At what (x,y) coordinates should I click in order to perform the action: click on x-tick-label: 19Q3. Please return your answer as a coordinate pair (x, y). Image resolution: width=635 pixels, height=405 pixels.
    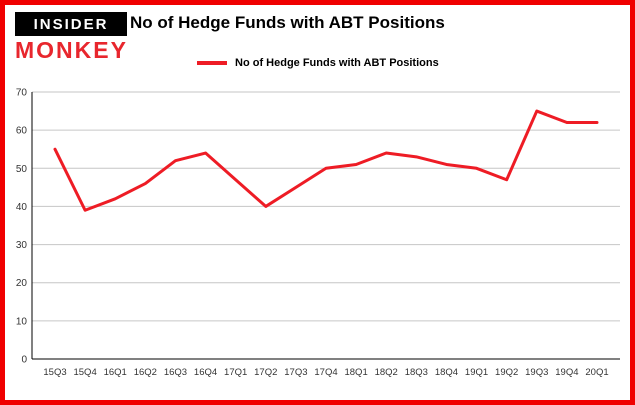
    Looking at the image, I should click on (536, 372).